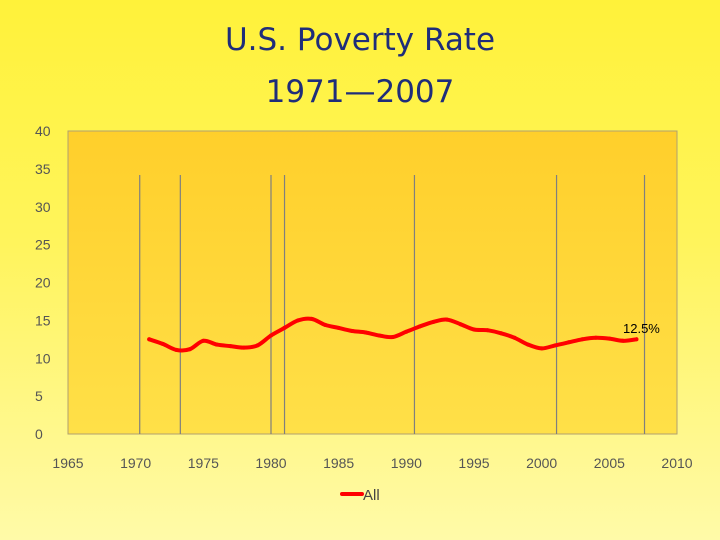 This screenshot has height=540, width=720. What do you see at coordinates (311, 318) in the screenshot?
I see `data-point-1983` at bounding box center [311, 318].